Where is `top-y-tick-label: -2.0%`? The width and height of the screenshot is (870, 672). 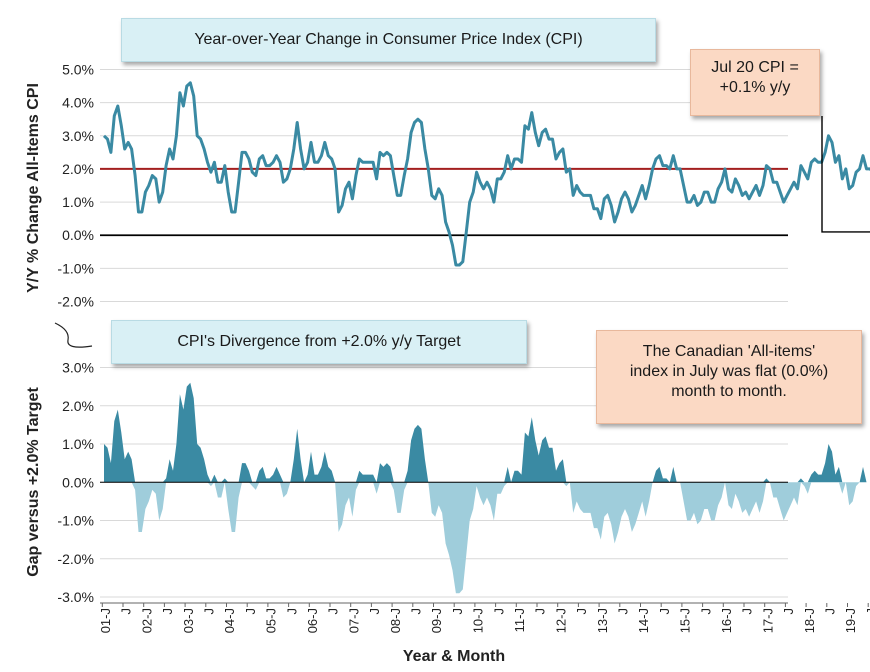
top-y-tick-label: -2.0% is located at coordinates (75, 302).